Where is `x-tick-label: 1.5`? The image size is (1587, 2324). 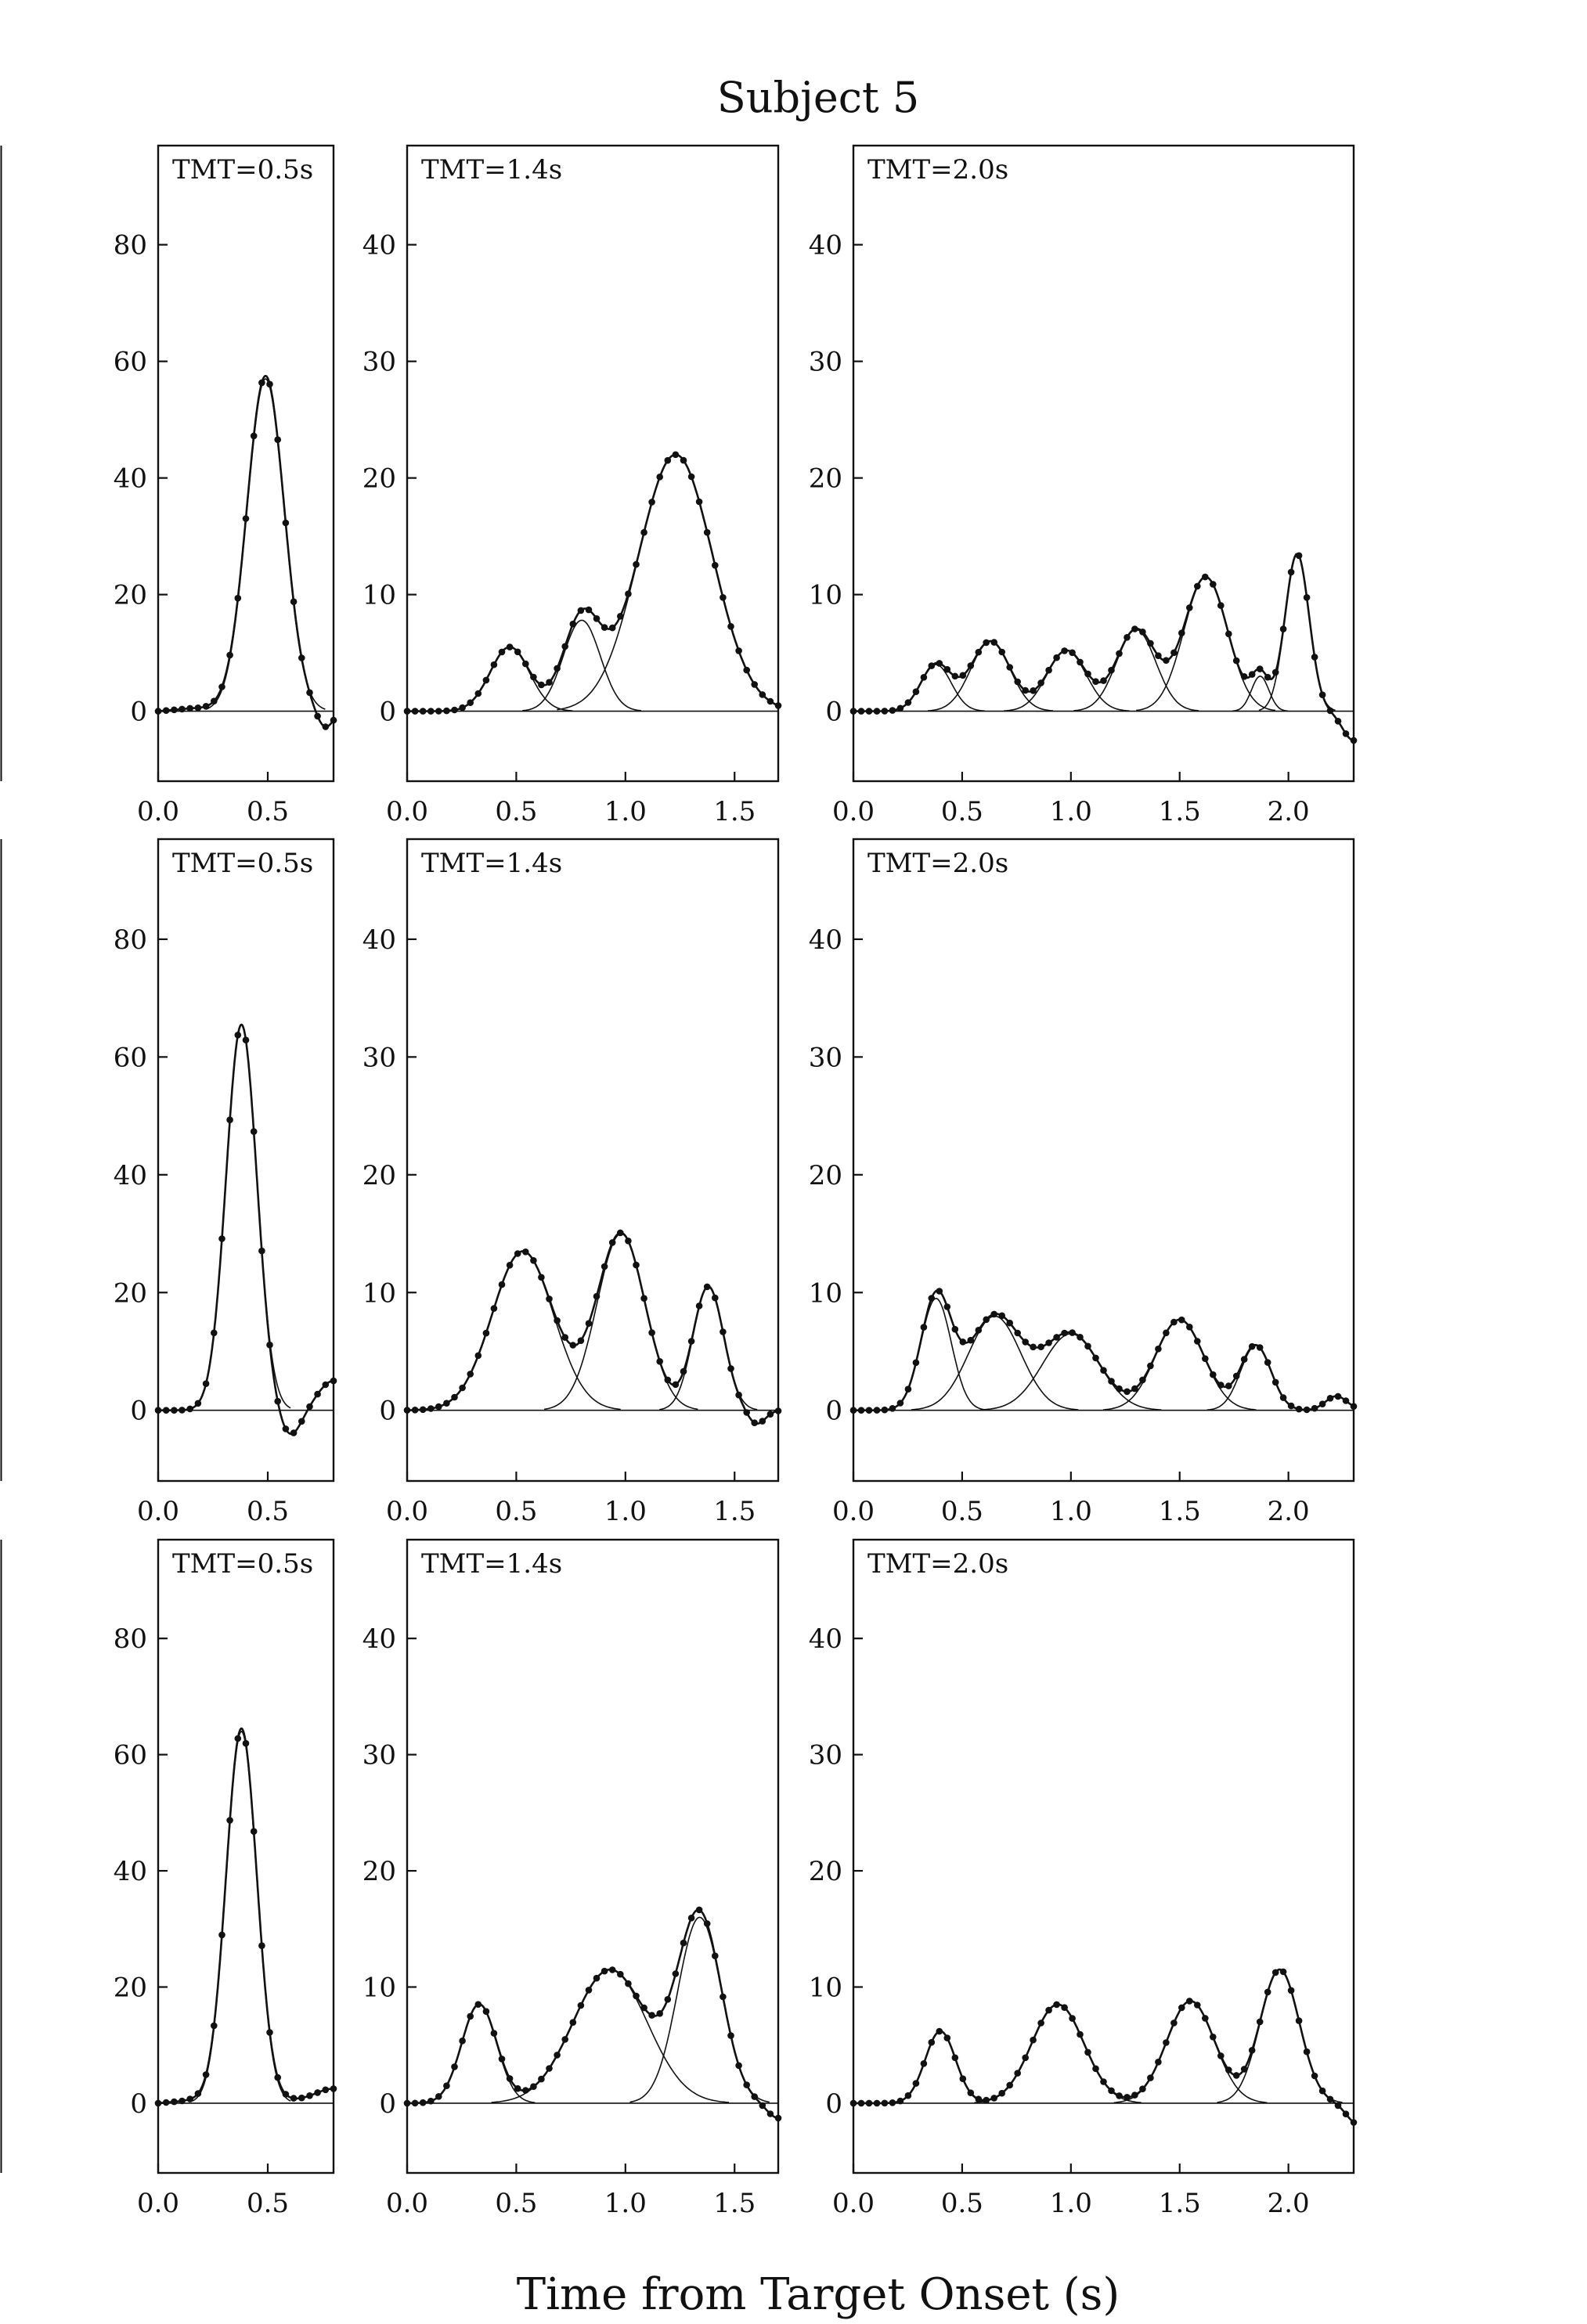
x-tick-label: 1.5 is located at coordinates (734, 811).